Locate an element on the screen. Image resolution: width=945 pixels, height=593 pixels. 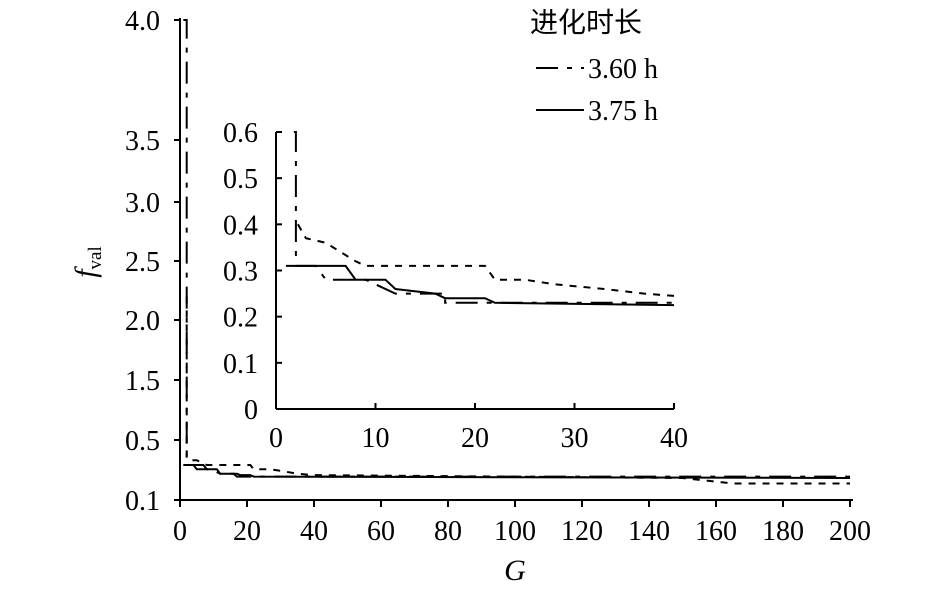
main-y-tick-label: 0.1 is located at coordinates (142, 501).